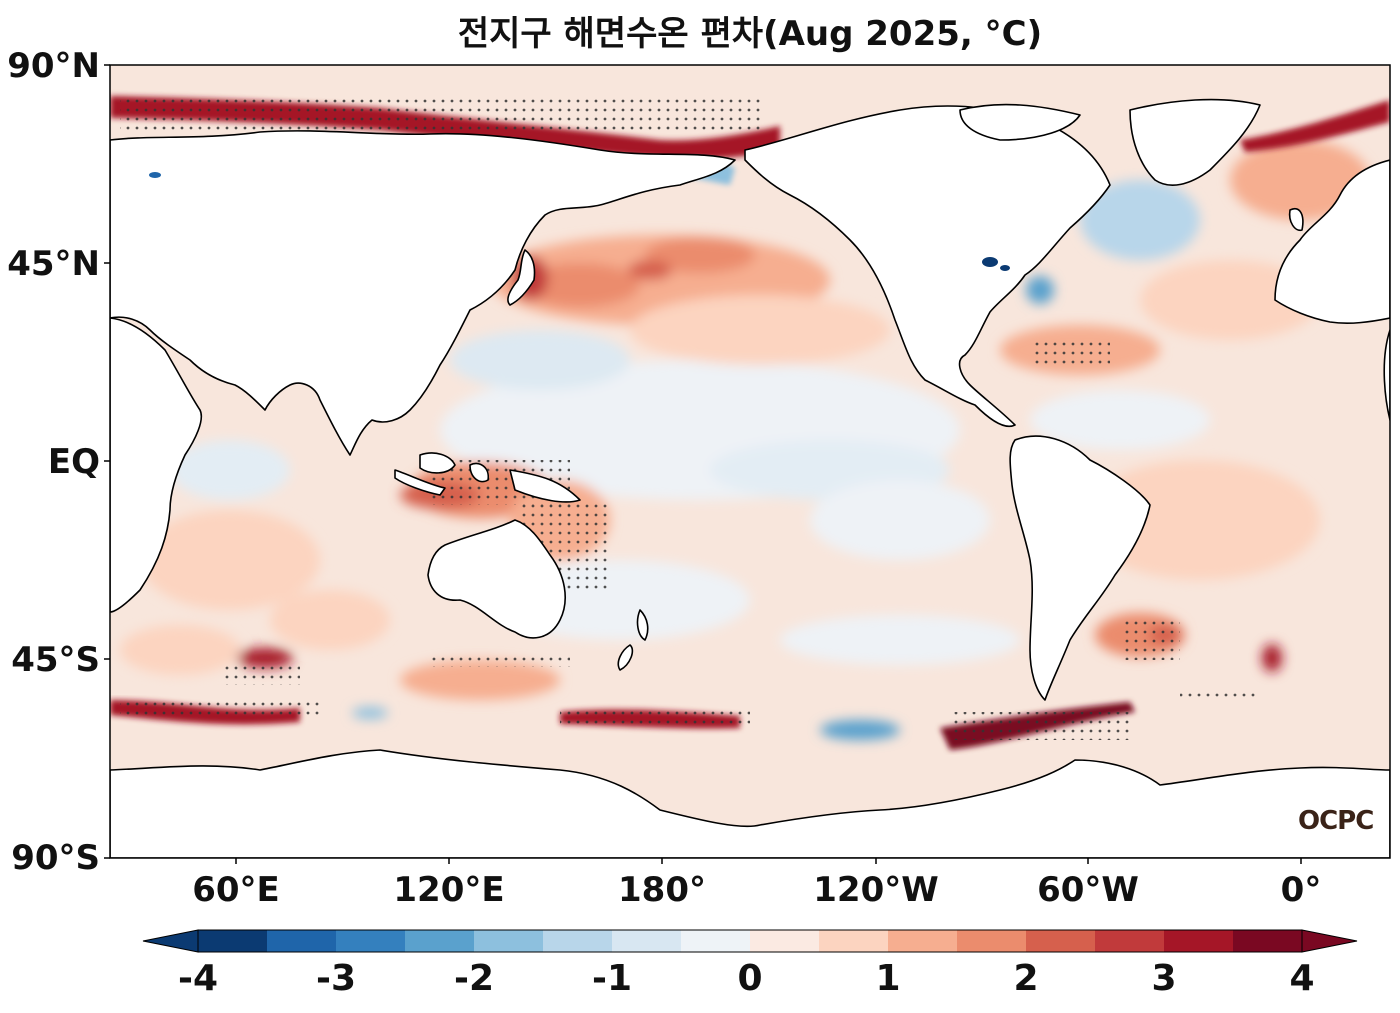 This screenshot has height=1013, width=1400. What do you see at coordinates (1080, 568) in the screenshot?
I see `south-america` at bounding box center [1080, 568].